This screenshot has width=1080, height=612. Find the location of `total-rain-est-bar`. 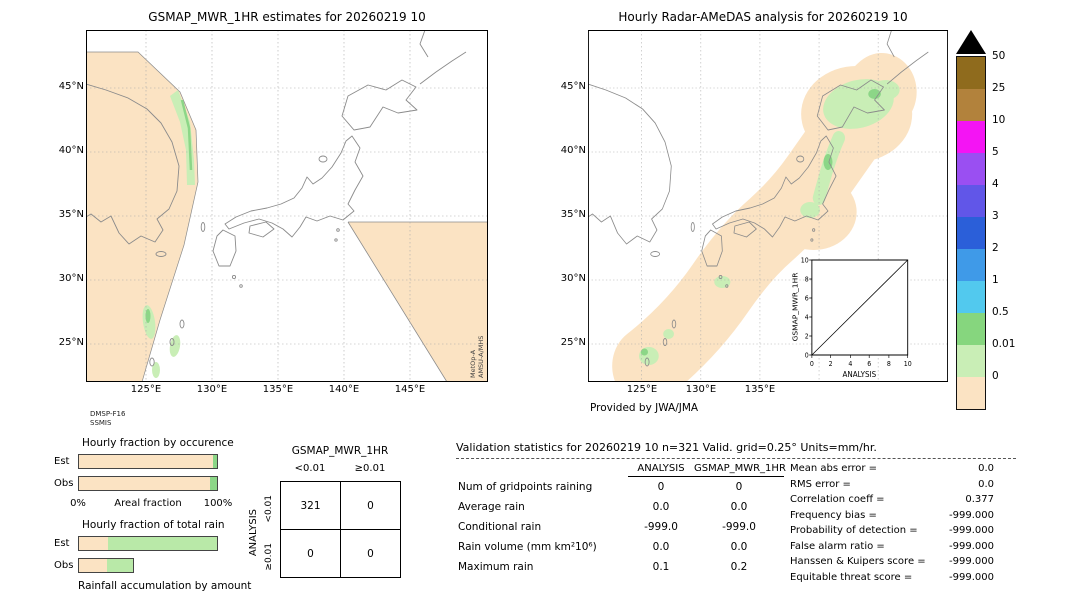

total-rain-est-bar is located at coordinates (148, 543).